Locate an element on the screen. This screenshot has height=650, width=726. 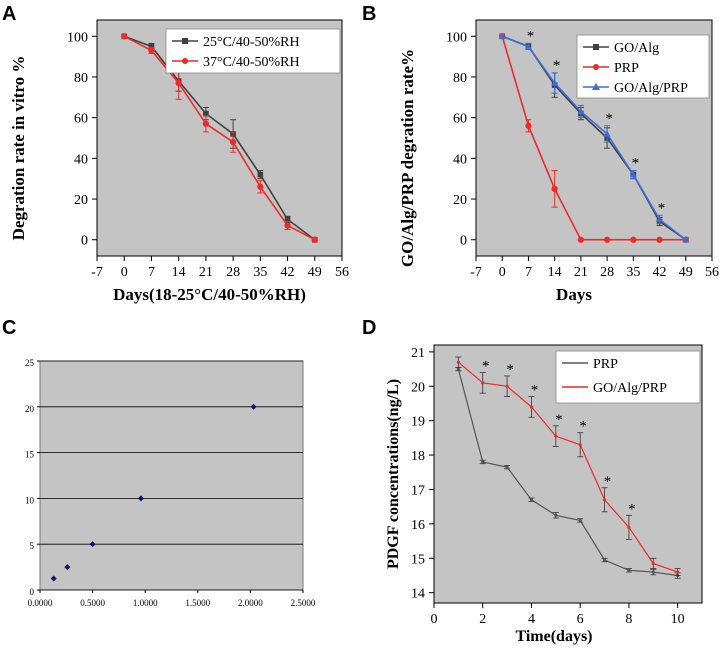
y-tick-label: 5 is located at coordinates (32, 546).